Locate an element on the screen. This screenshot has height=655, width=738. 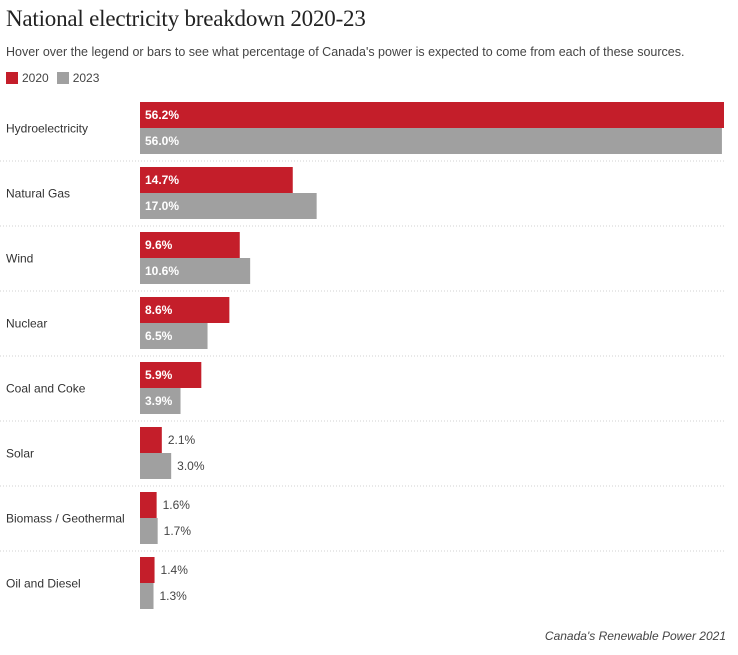
data-label: 1.6% is located at coordinates (177, 505).